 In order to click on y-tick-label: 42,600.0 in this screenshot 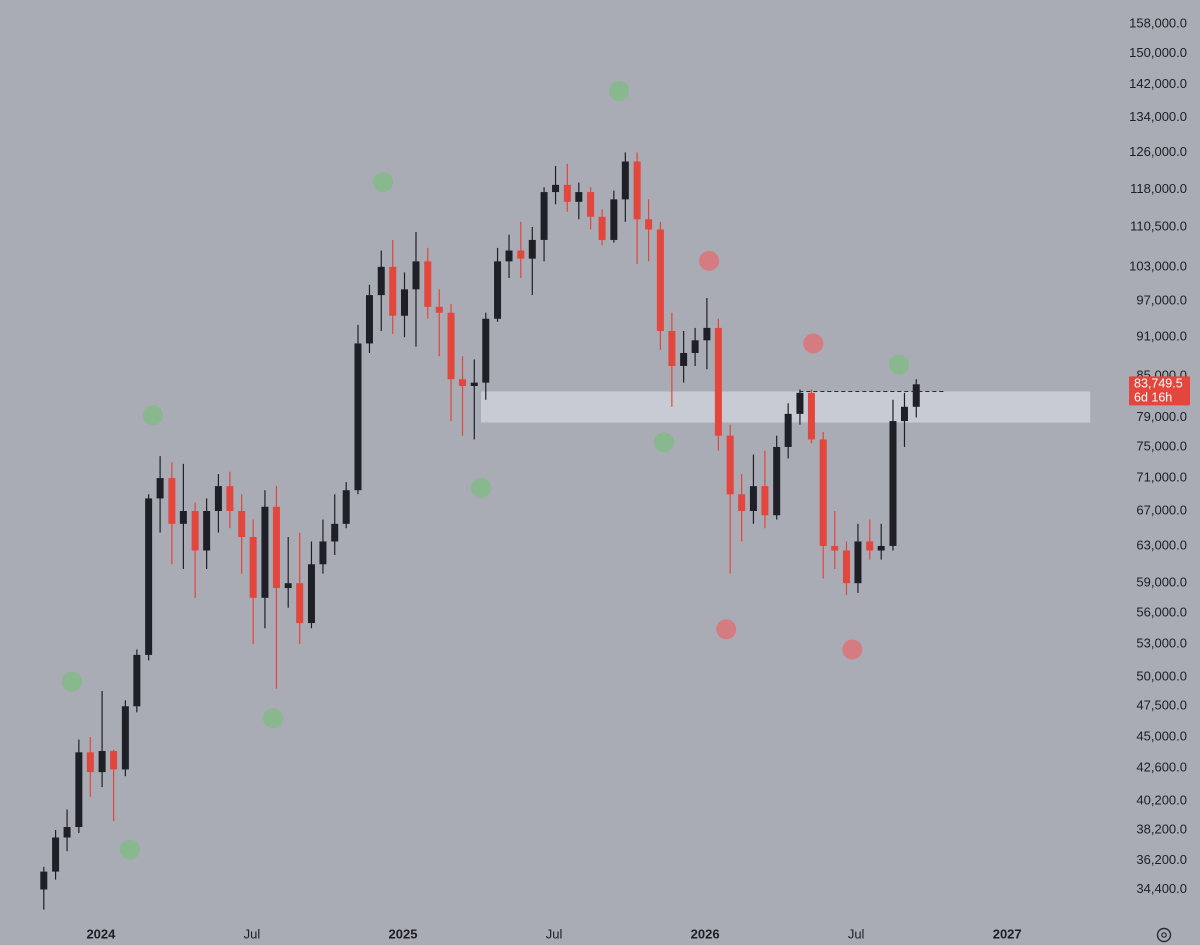, I will do `click(1161, 767)`.